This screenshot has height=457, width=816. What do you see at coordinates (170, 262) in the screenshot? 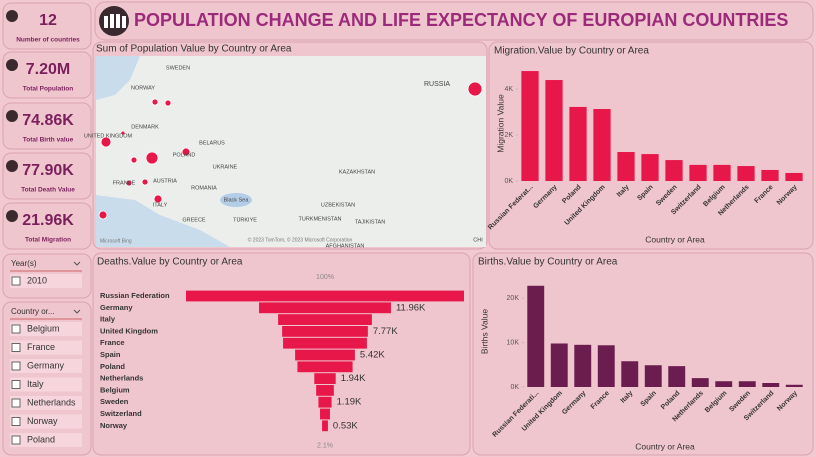
I see `chart-title: Deaths.Value by Country or Area` at bounding box center [170, 262].